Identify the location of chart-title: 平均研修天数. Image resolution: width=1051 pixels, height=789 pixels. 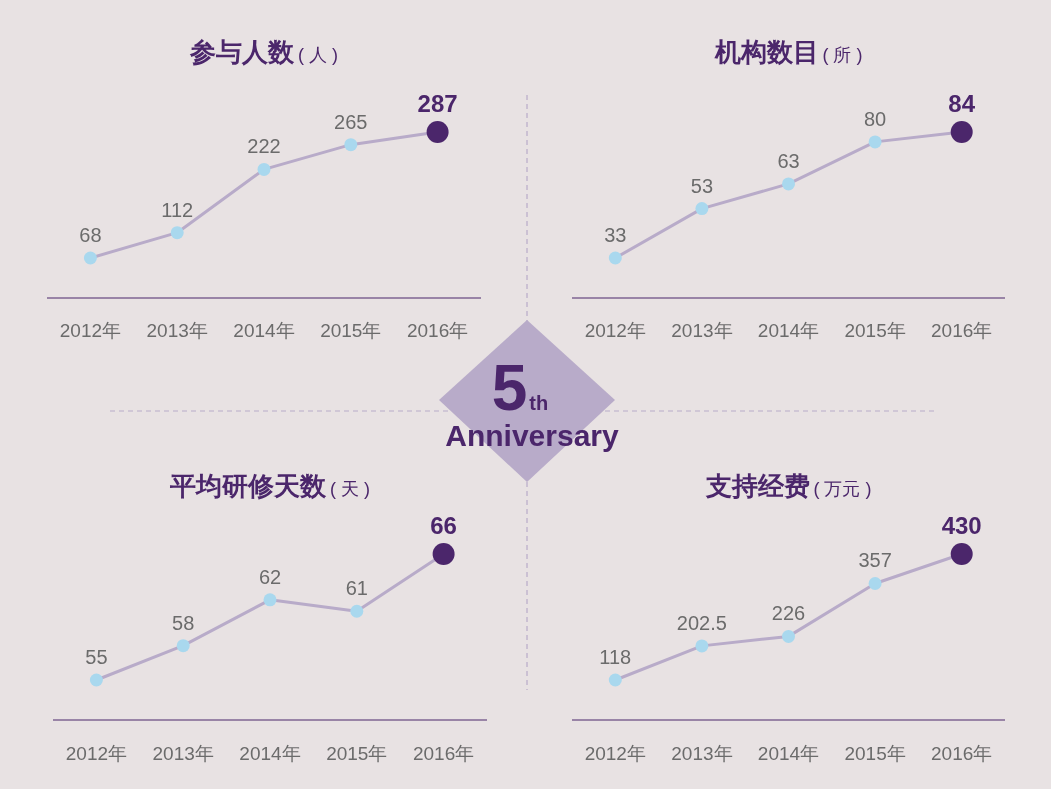
(248, 486).